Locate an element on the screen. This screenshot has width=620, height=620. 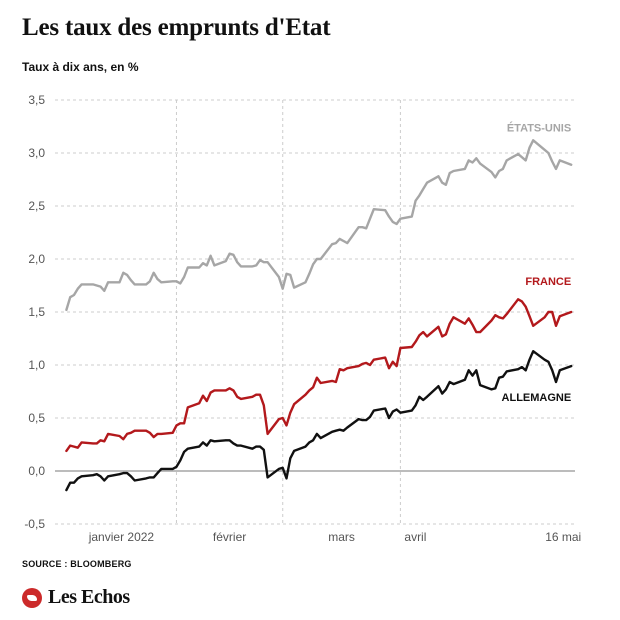
y-tick-label: 0,5 is located at coordinates (36, 418).